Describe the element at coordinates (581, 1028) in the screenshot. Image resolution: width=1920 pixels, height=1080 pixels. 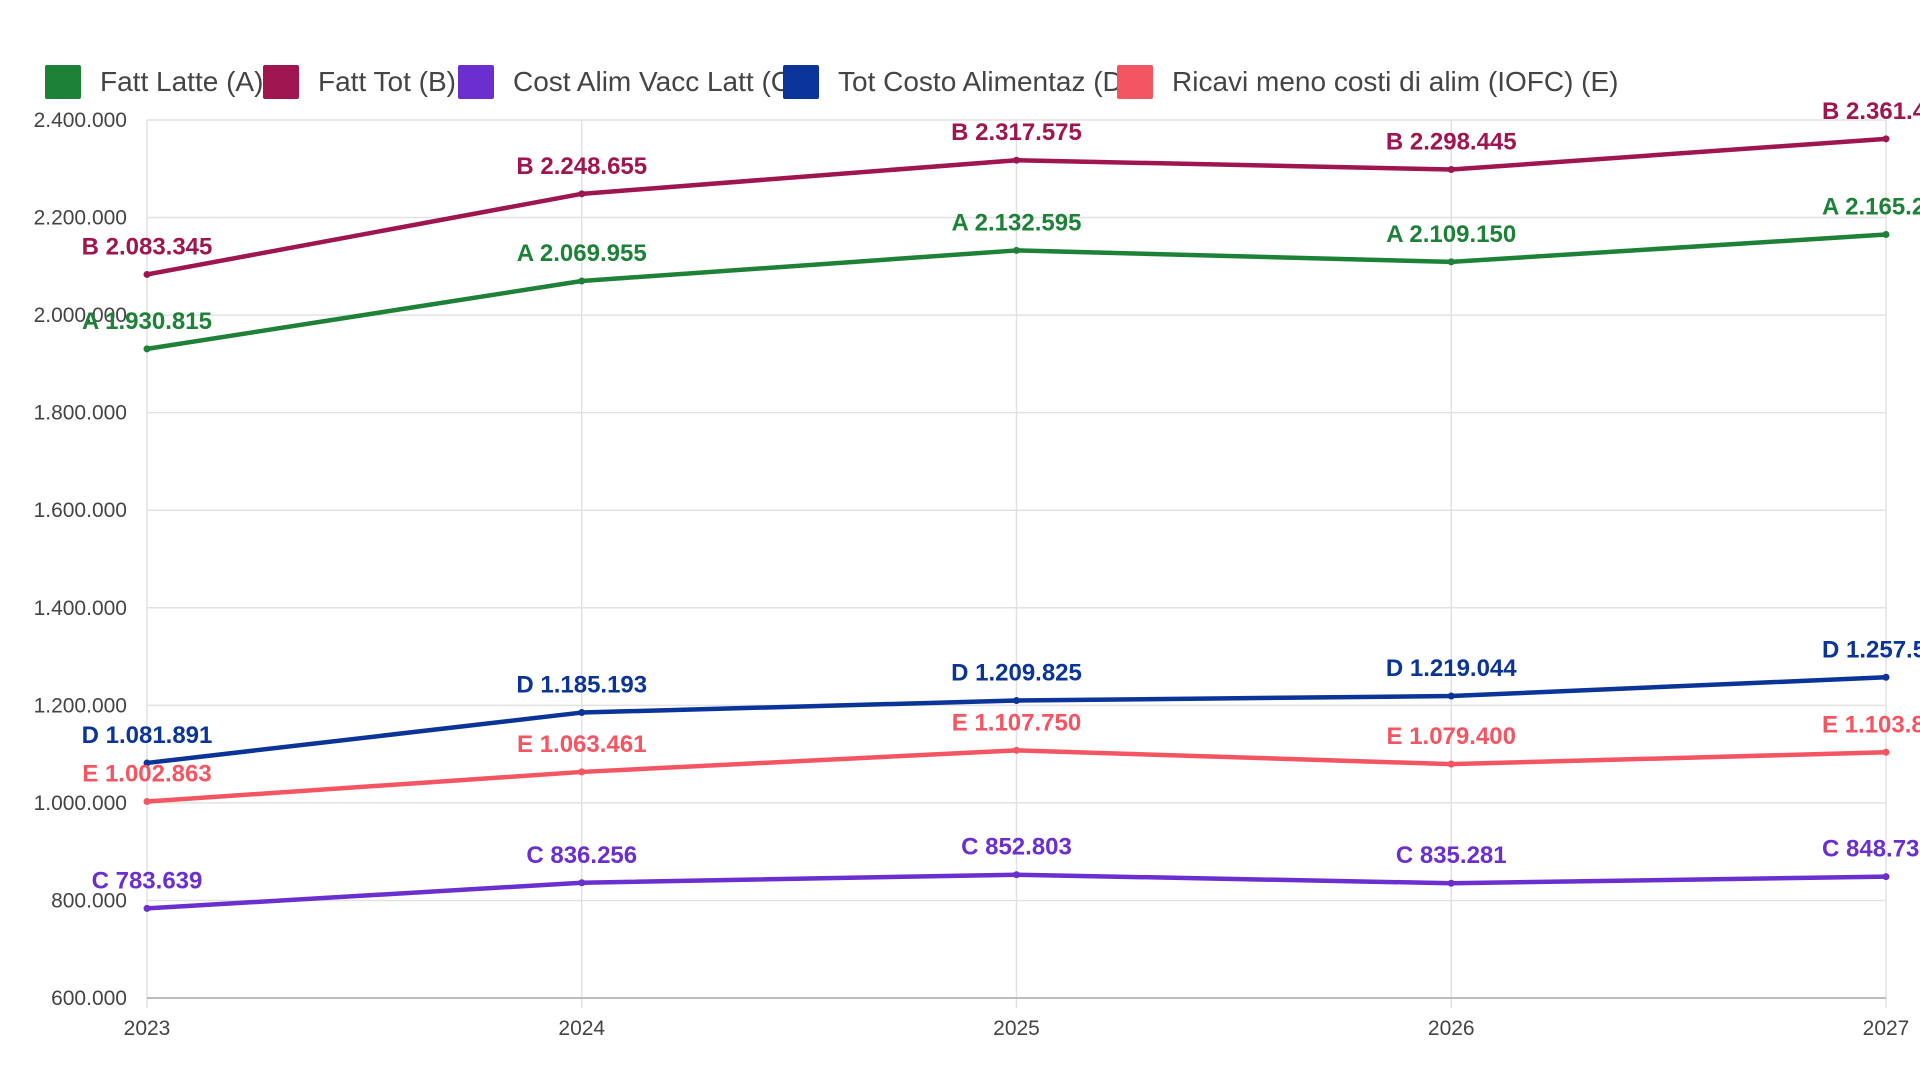
I see `x-tick-label: 2024` at that location.